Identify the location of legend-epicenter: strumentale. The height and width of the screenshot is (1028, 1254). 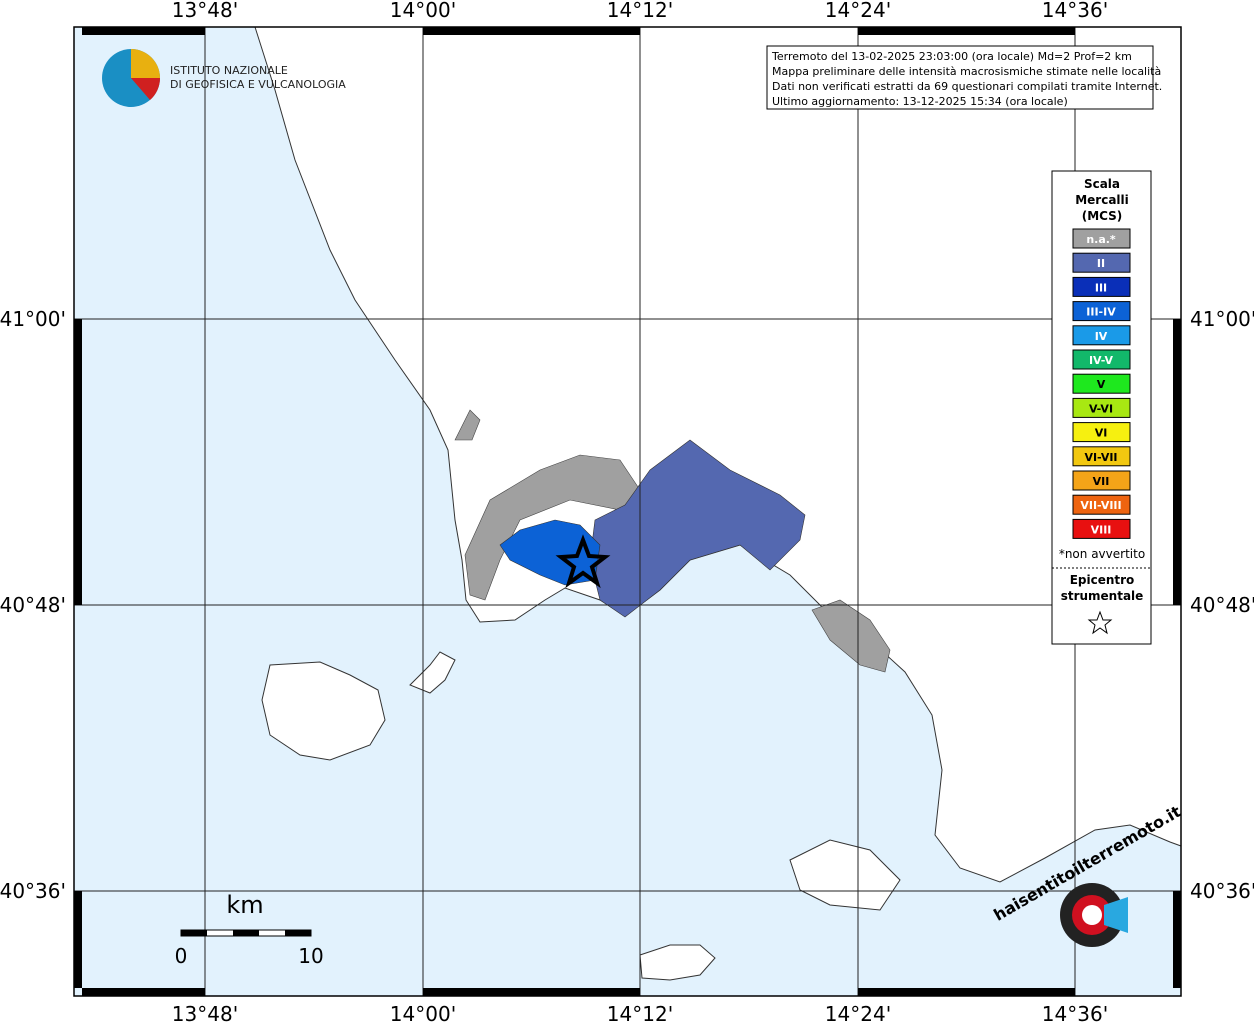
(1102, 596).